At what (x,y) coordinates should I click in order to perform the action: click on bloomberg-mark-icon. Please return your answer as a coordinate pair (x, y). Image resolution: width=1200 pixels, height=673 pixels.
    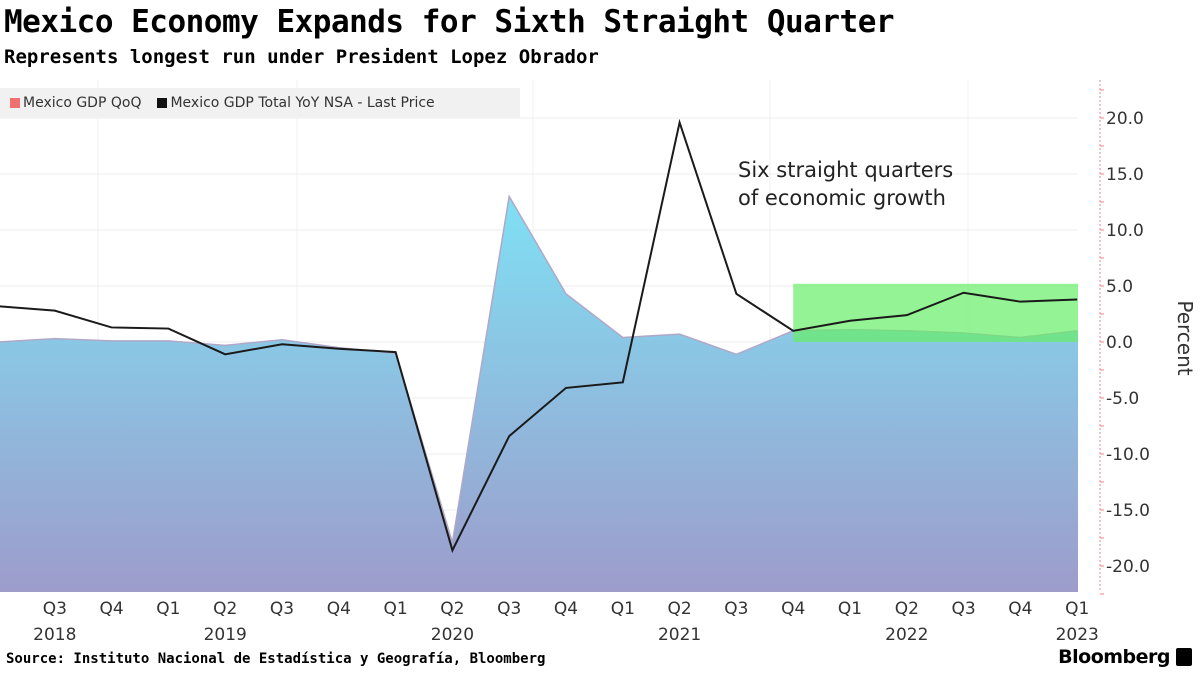
    Looking at the image, I should click on (1184, 657).